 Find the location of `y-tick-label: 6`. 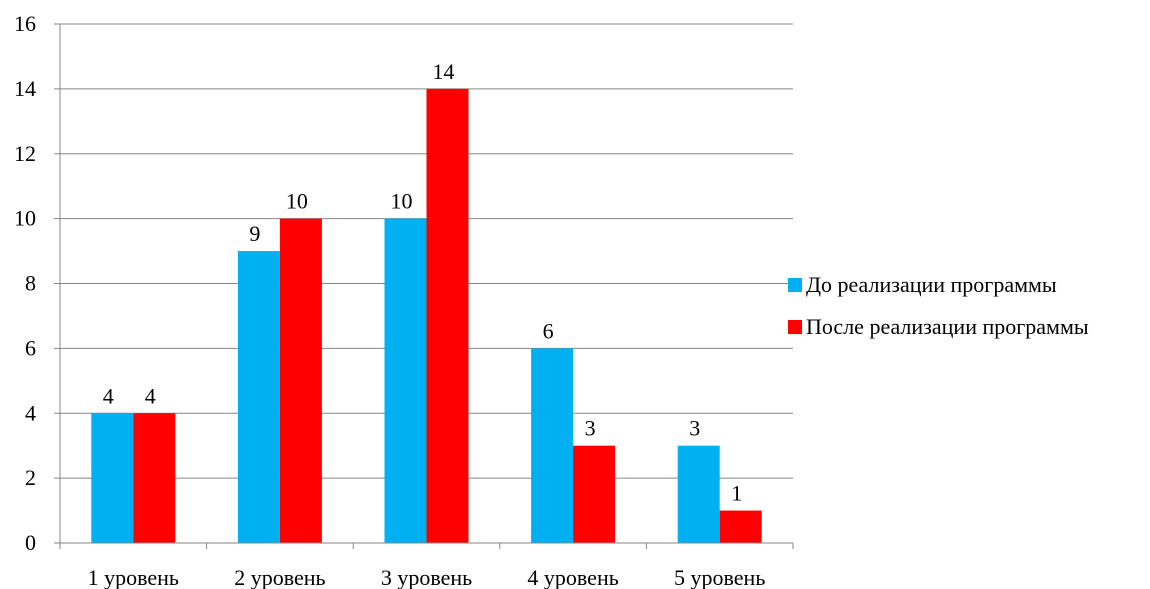

y-tick-label: 6 is located at coordinates (30, 347).